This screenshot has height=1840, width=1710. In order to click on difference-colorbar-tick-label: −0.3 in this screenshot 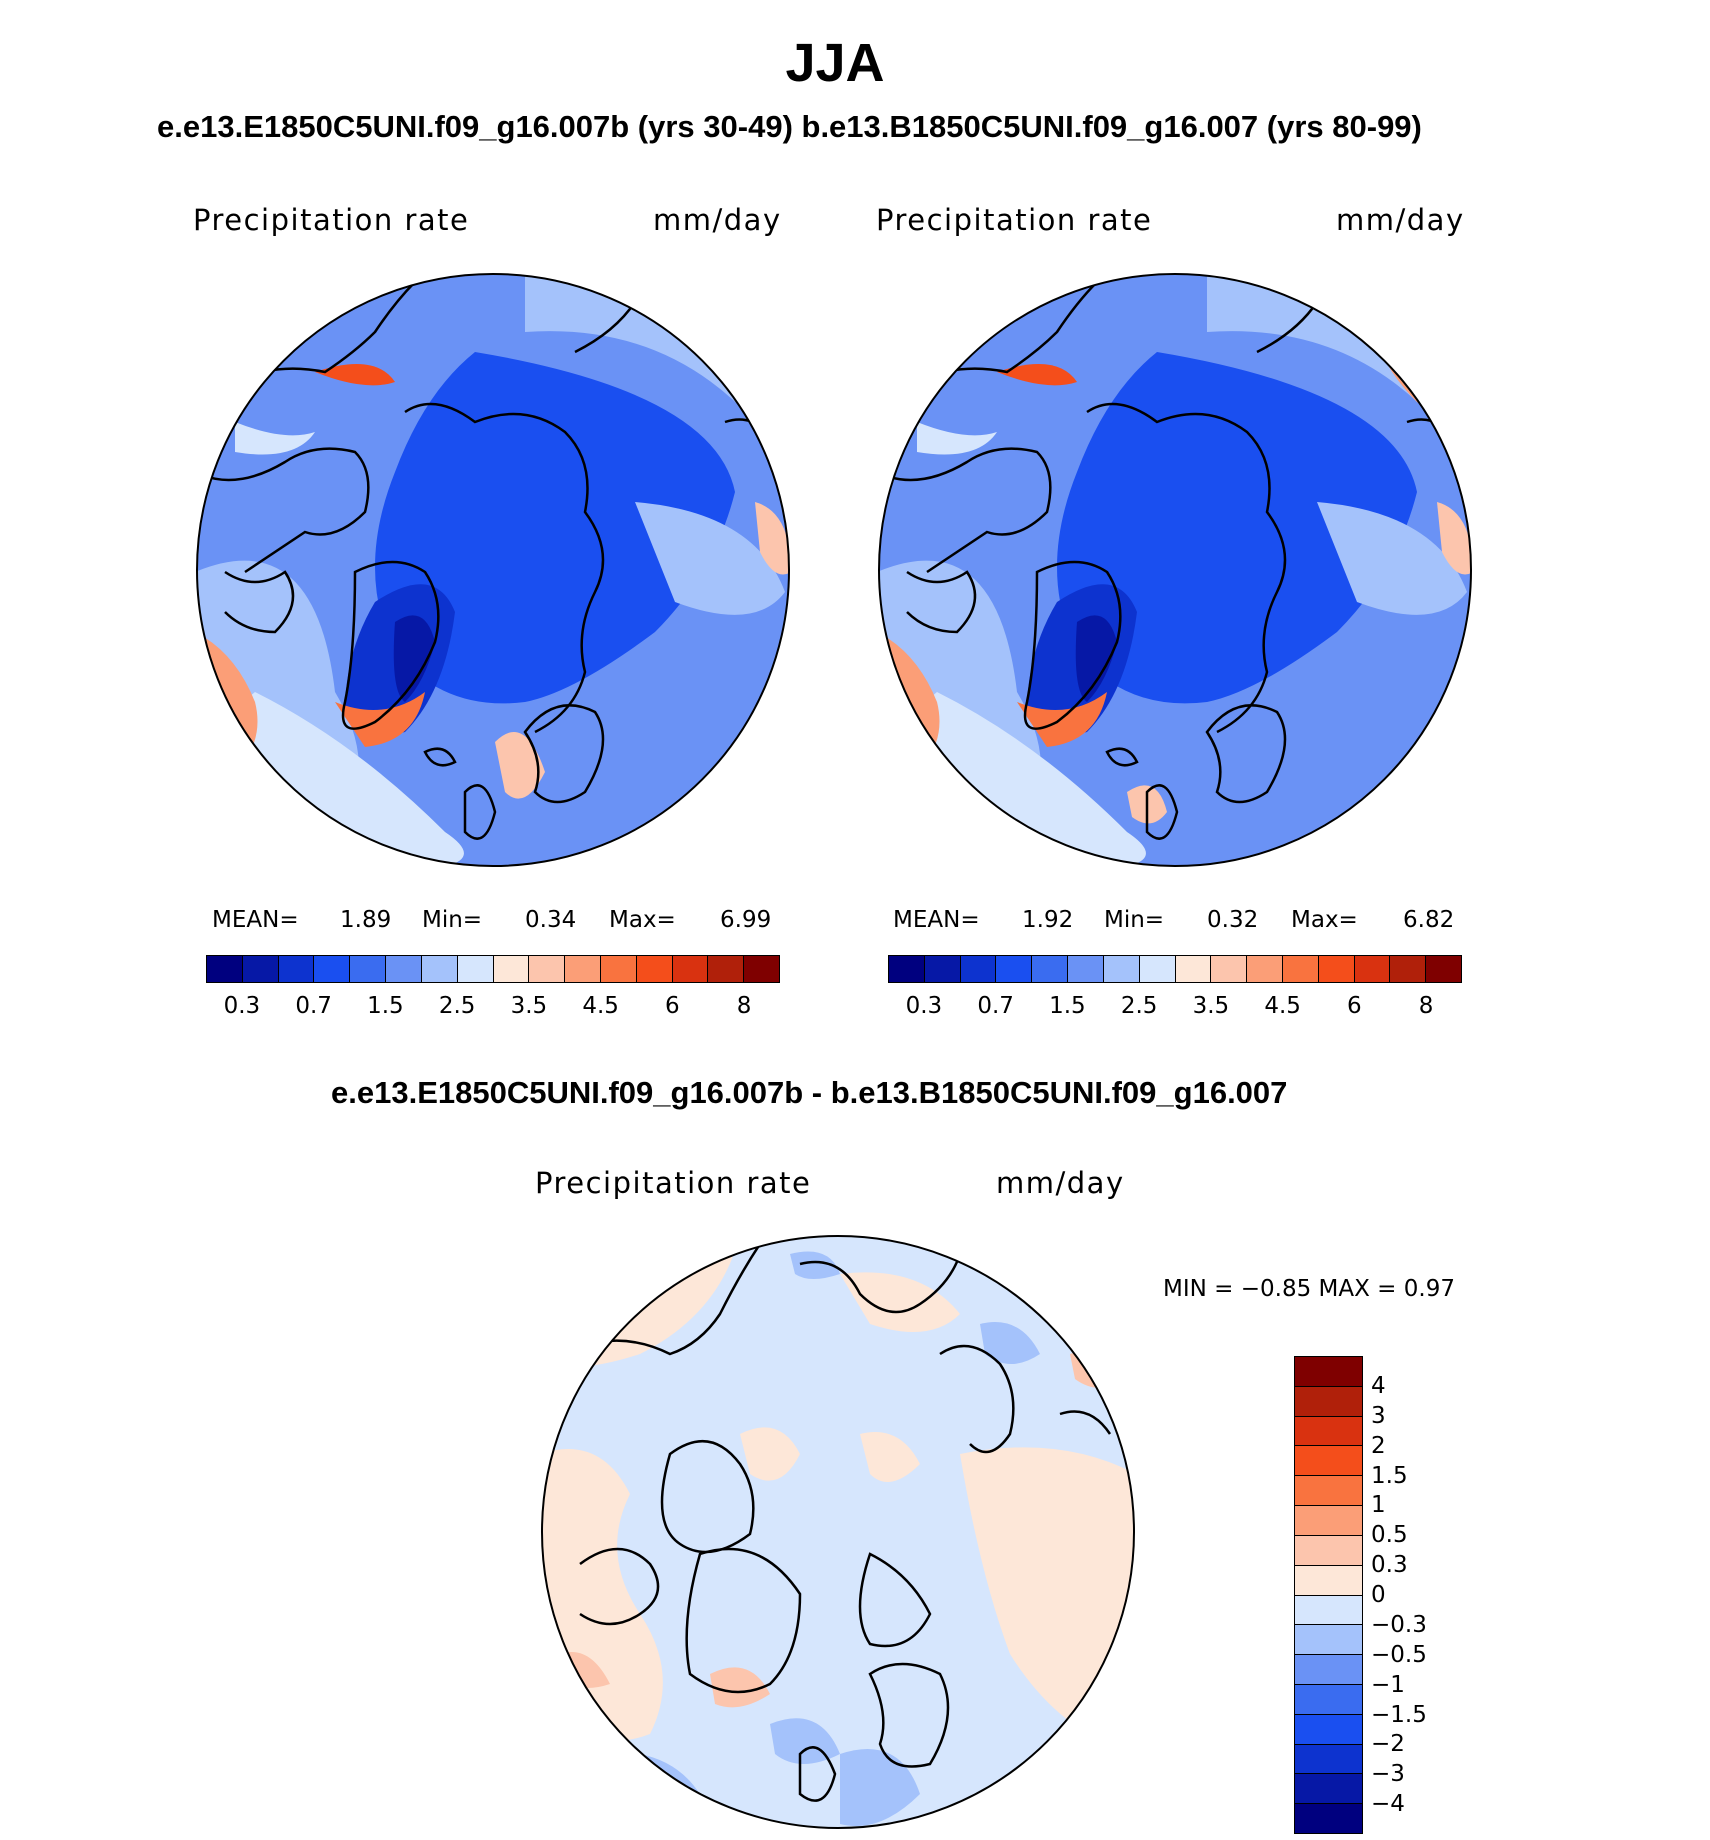, I will do `click(1399, 1624)`.